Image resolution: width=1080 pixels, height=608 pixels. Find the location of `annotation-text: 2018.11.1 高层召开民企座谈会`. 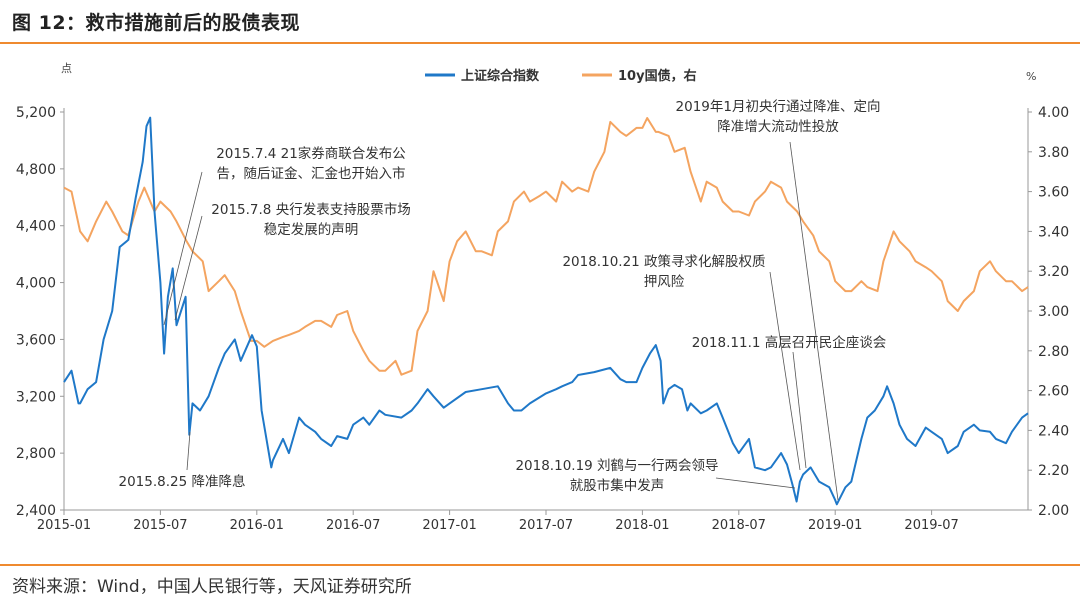

annotation-text: 2018.11.1 高层召开民企座谈会 is located at coordinates (789, 342).